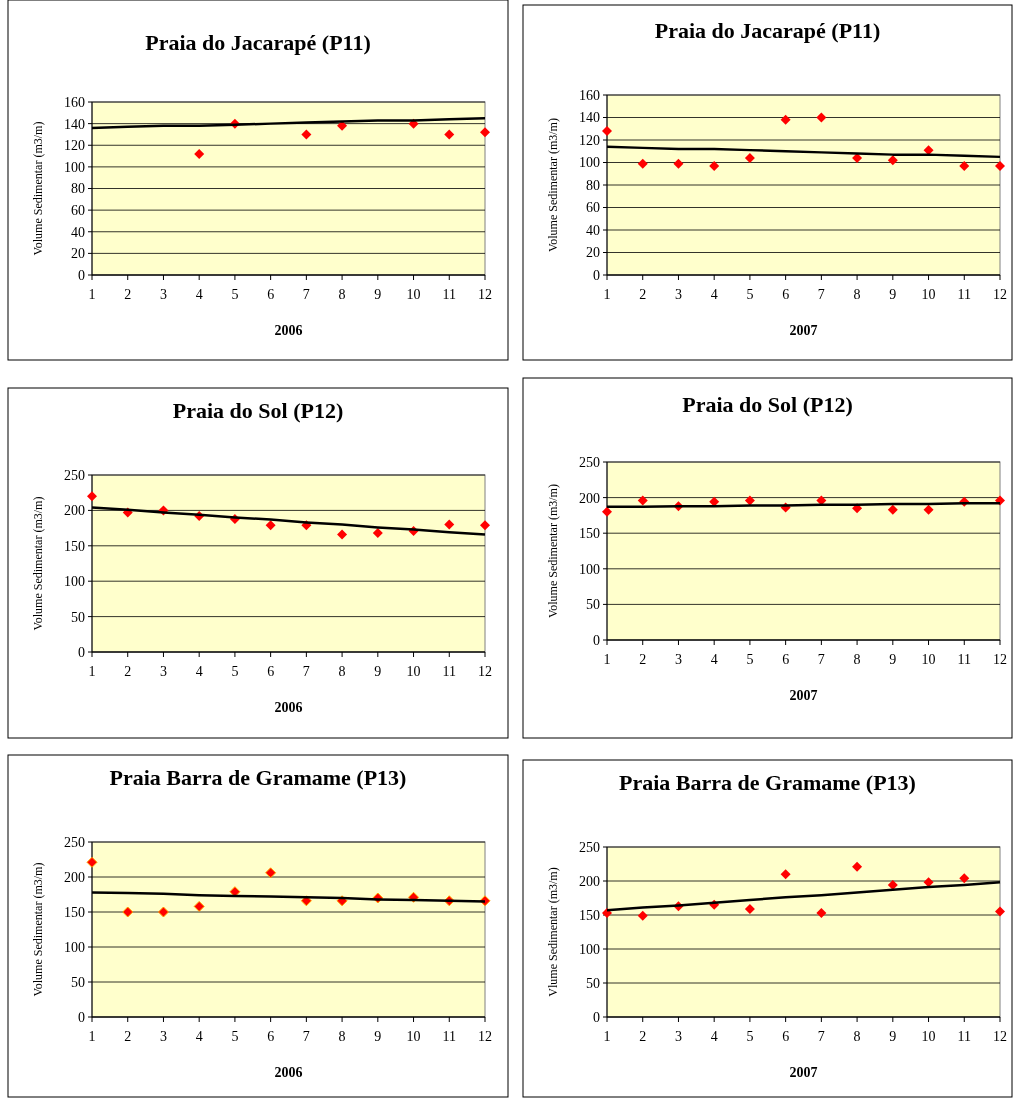  What do you see at coordinates (553, 932) in the screenshot?
I see `y-axis-title: Vlume Sedimentar (m3/m)` at bounding box center [553, 932].